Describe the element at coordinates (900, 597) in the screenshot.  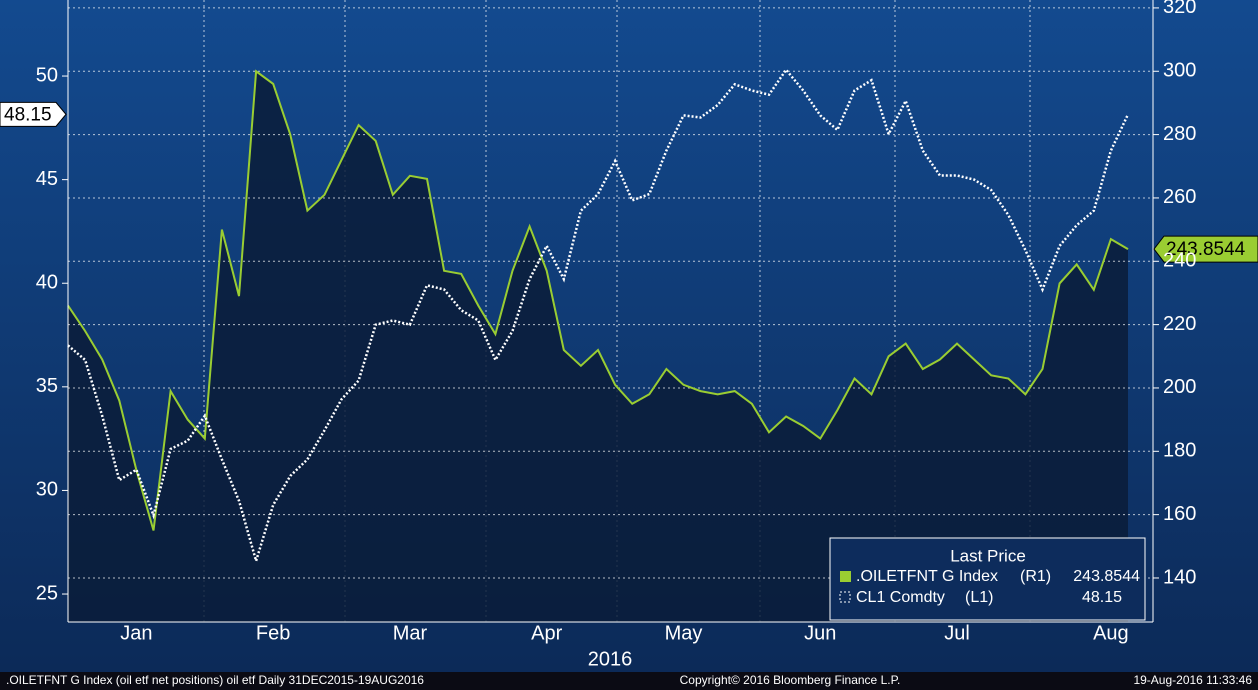
I see `legend-label: CL1 Comdty` at that location.